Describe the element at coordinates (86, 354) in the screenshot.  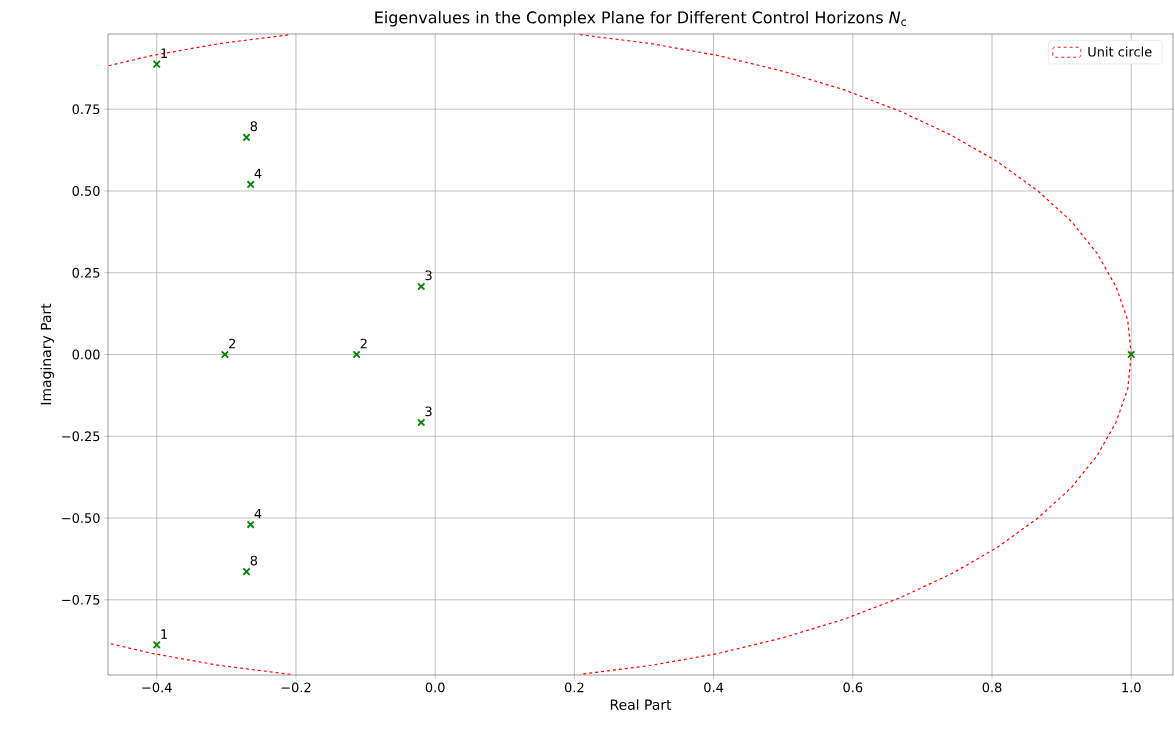
I see `y-tick-label: 0.00` at that location.